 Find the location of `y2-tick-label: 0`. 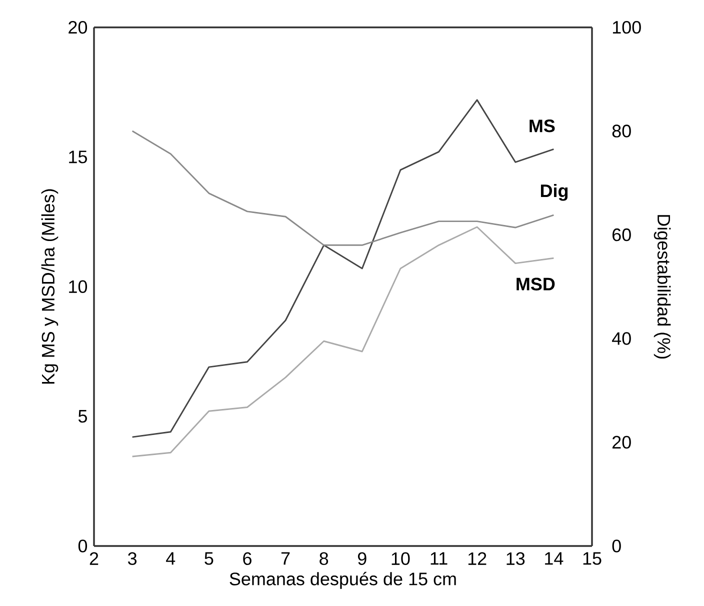

y2-tick-label: 0 is located at coordinates (616, 546).